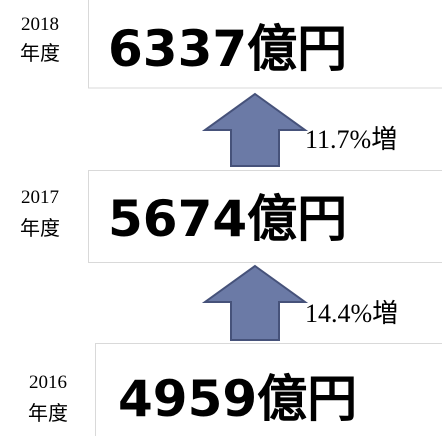  What do you see at coordinates (227, 219) in the screenshot?
I see `value: 5674億円` at bounding box center [227, 219].